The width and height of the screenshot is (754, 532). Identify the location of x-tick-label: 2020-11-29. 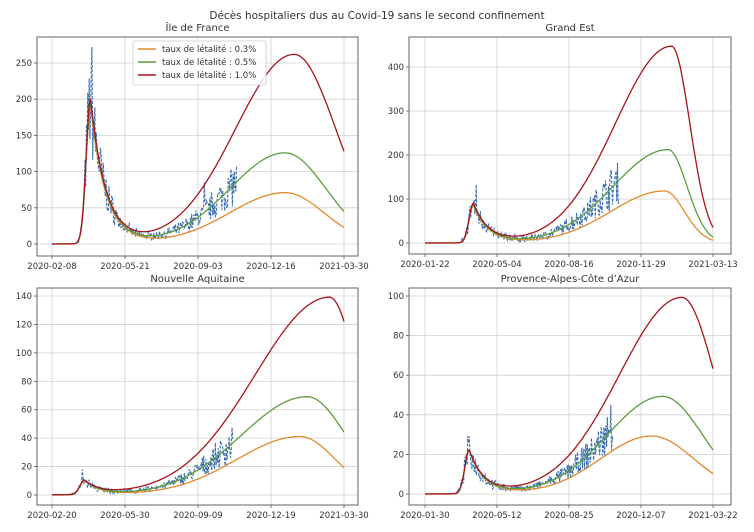
(640, 265).